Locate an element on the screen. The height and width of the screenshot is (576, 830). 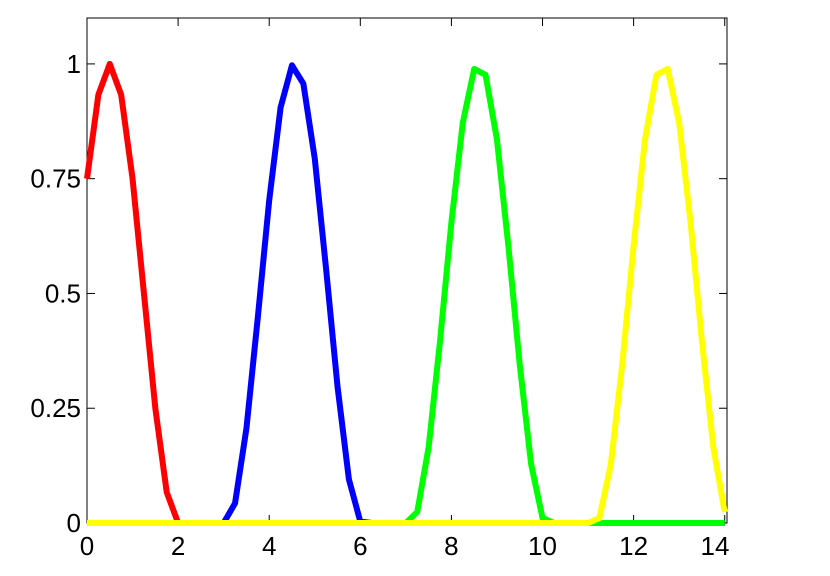
x-tick-label: 10 is located at coordinates (542, 546).